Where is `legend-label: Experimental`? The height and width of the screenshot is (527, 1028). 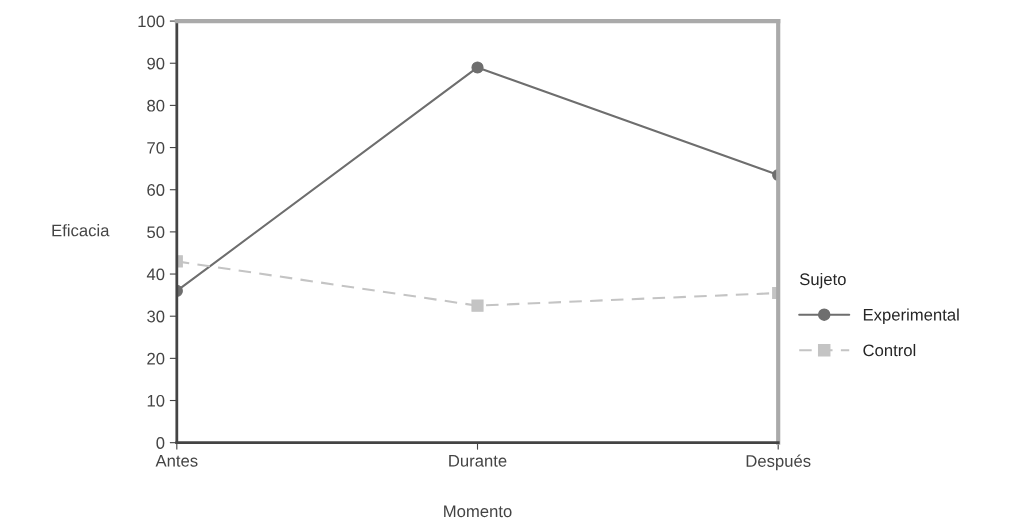
legend-label: Experimental is located at coordinates (911, 316).